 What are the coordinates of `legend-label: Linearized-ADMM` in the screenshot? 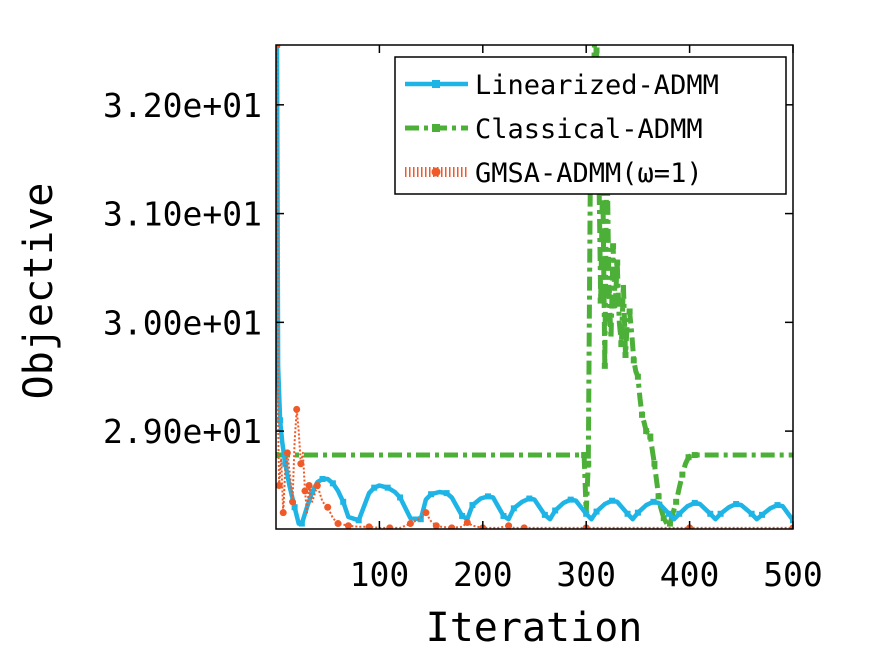 It's located at (597, 85).